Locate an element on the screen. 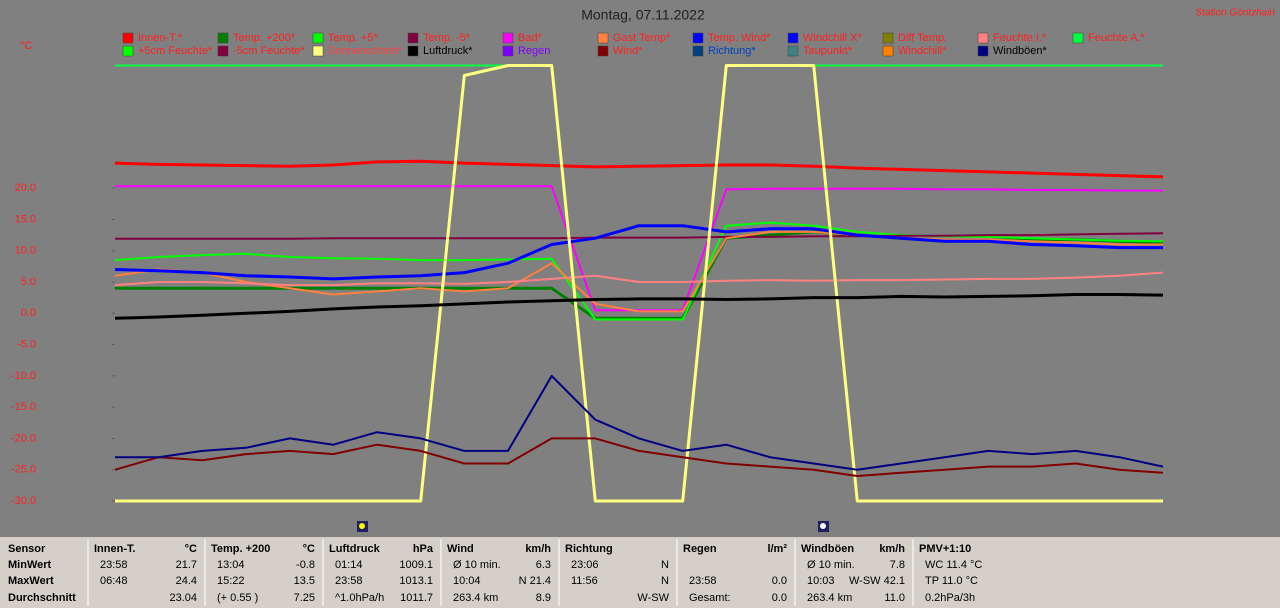  cell-right: 1011.7 is located at coordinates (416, 598).